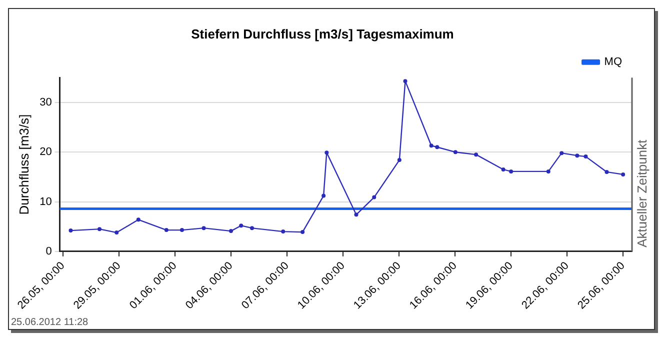 The height and width of the screenshot is (340, 665). What do you see at coordinates (642, 193) in the screenshot?
I see `ref-line-label: Aktueller Zeitpunkt` at bounding box center [642, 193].